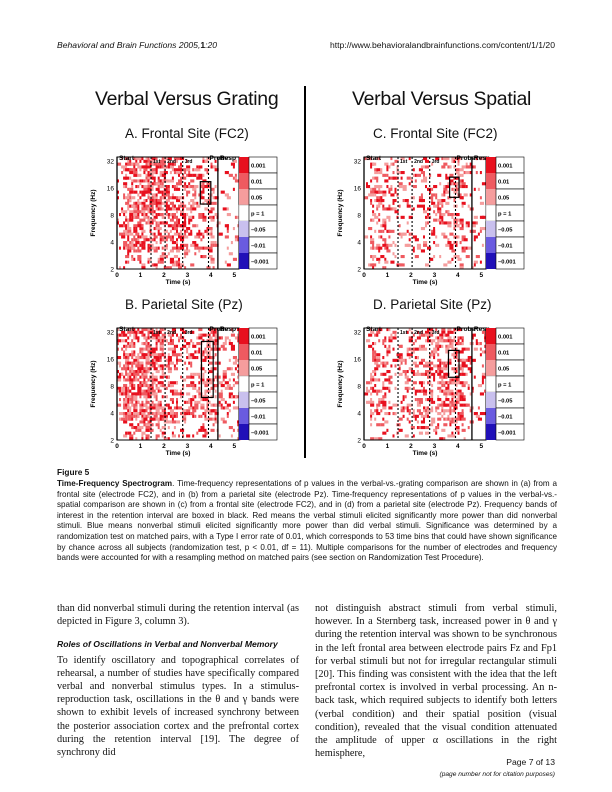 This screenshot has height=792, width=612. Describe the element at coordinates (211, 45) in the screenshot. I see `citation-page: :20` at that location.